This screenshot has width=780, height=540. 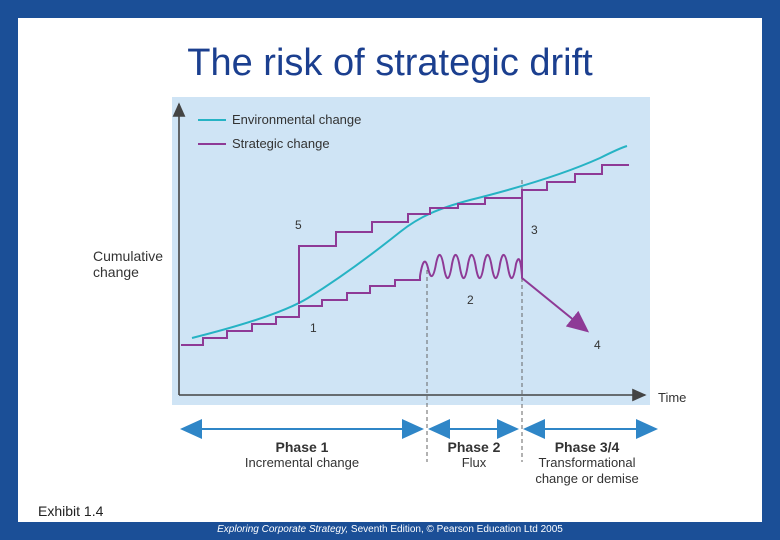 What do you see at coordinates (298, 225) in the screenshot?
I see `marker-5: 5` at bounding box center [298, 225].